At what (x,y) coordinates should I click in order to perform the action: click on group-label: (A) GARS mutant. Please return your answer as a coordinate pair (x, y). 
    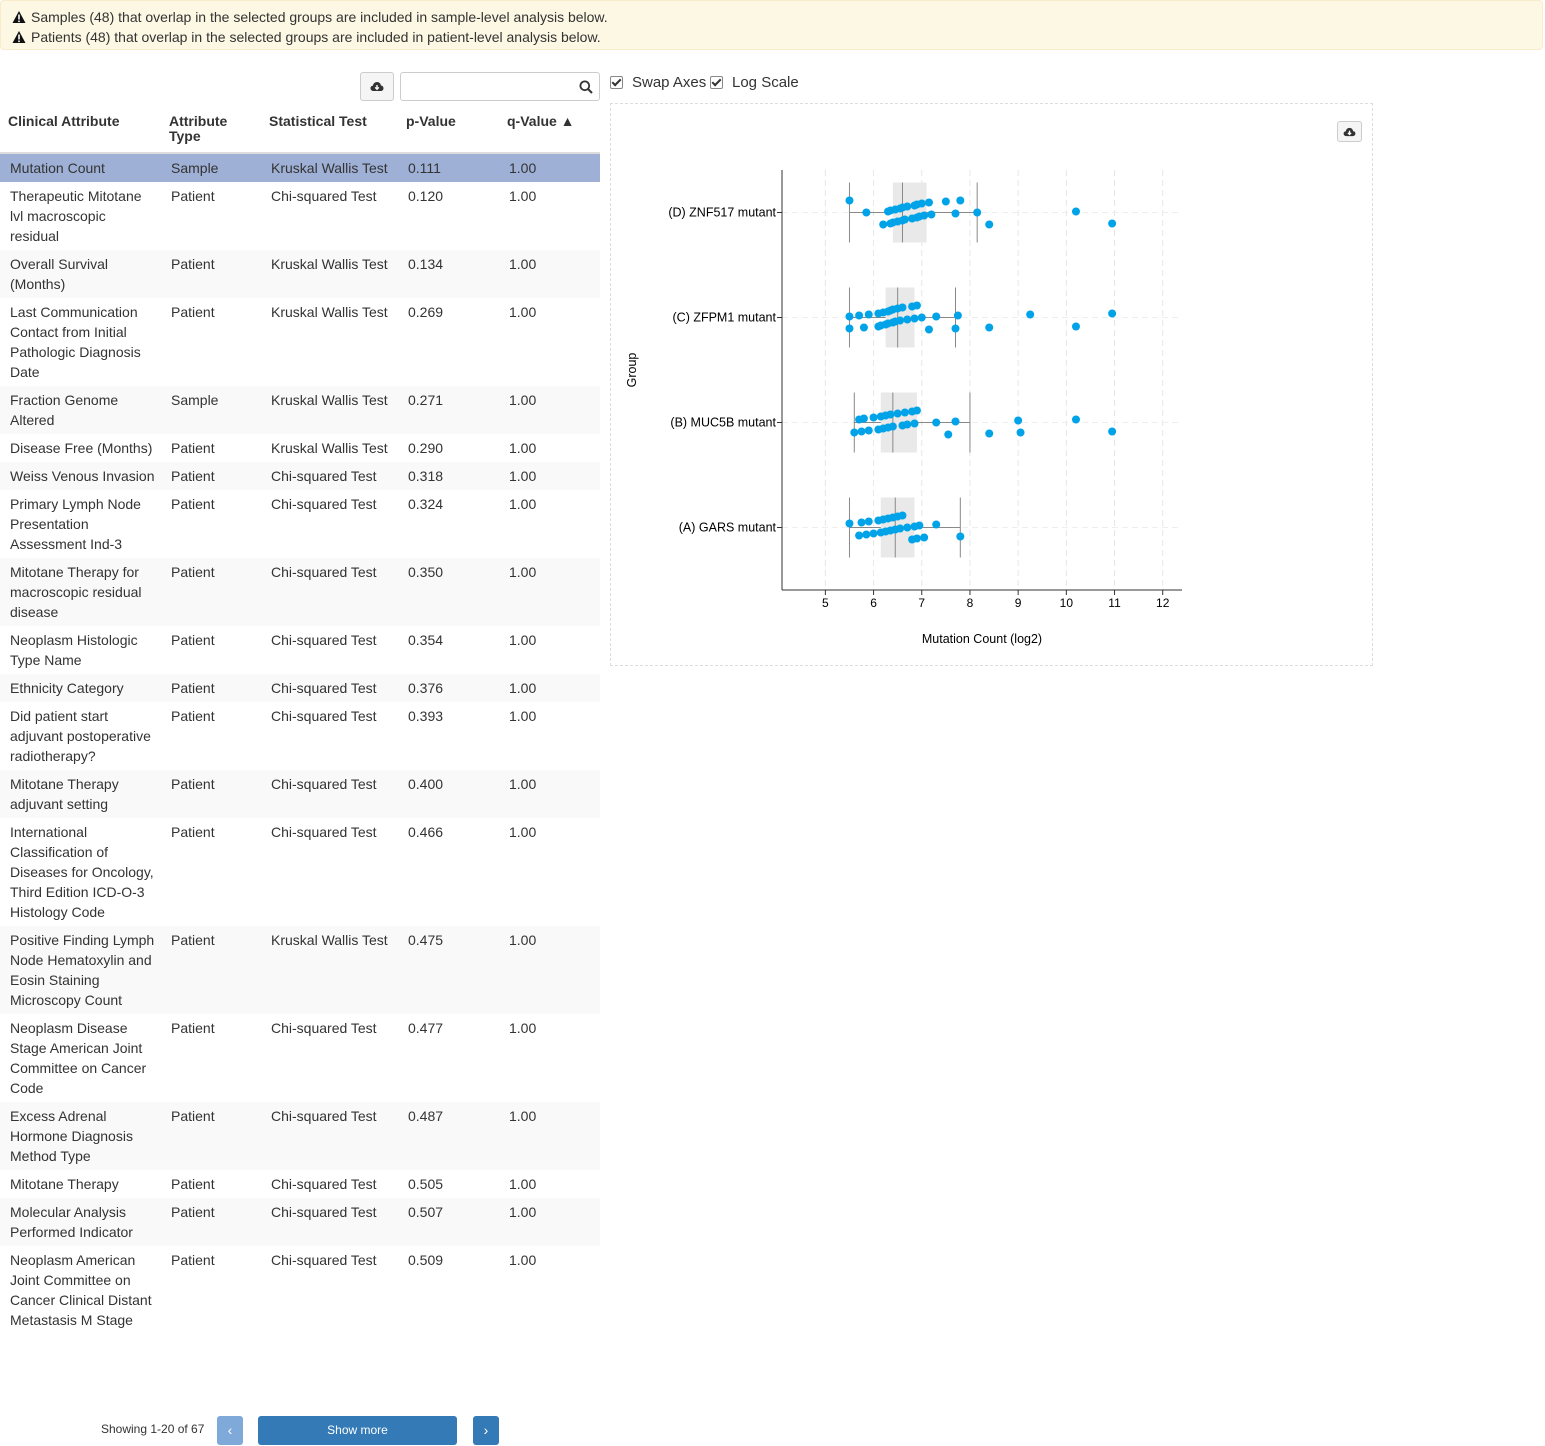
    Looking at the image, I should click on (728, 528).